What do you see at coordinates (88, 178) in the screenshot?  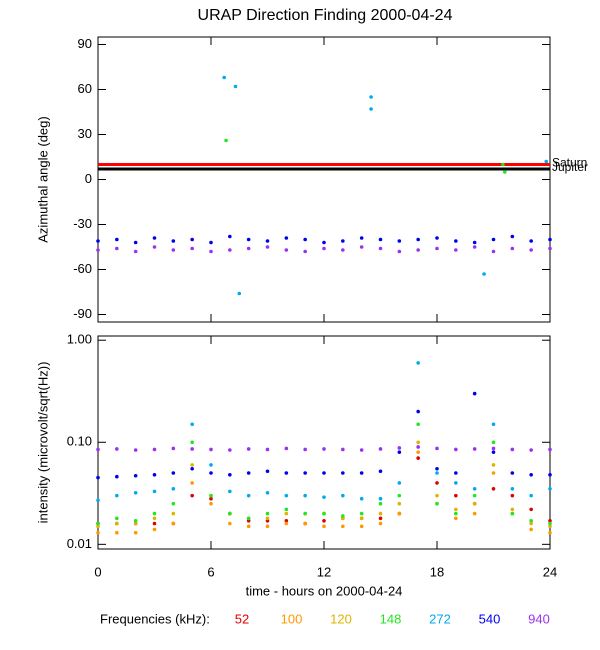 I see `y-tick-label: 0` at bounding box center [88, 178].